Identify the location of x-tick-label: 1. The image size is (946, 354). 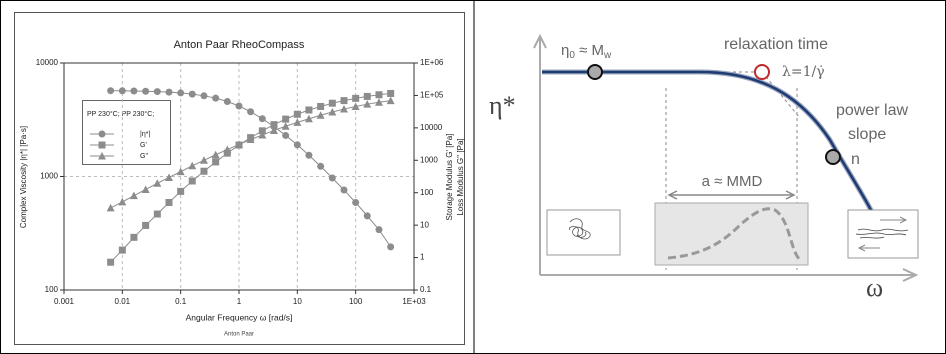
(239, 301).